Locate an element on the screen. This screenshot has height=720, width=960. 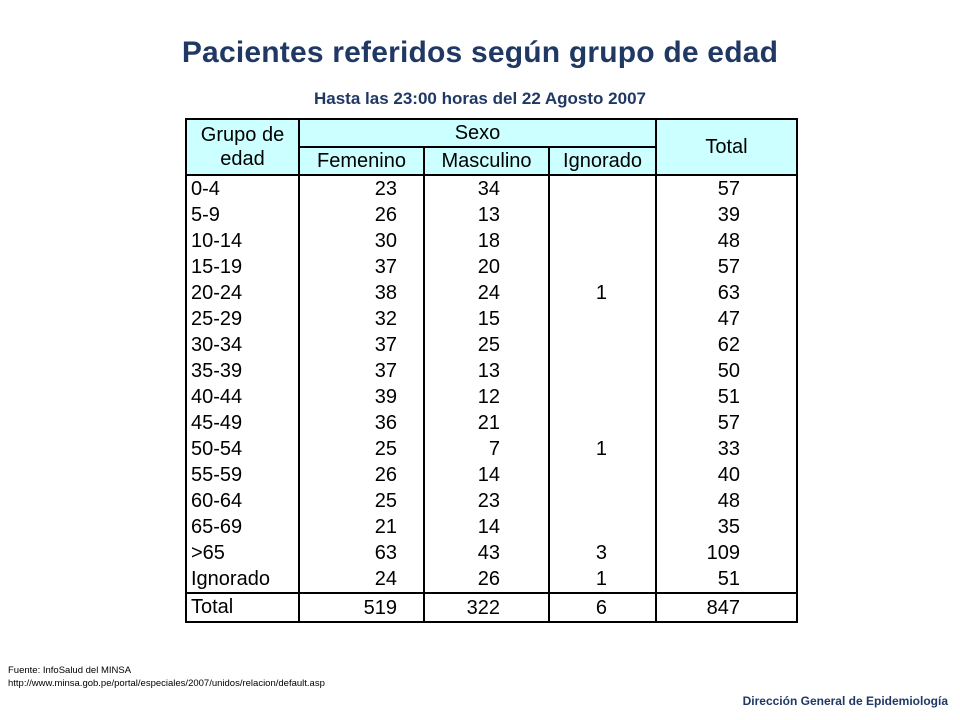
header-total: Total is located at coordinates (726, 147).